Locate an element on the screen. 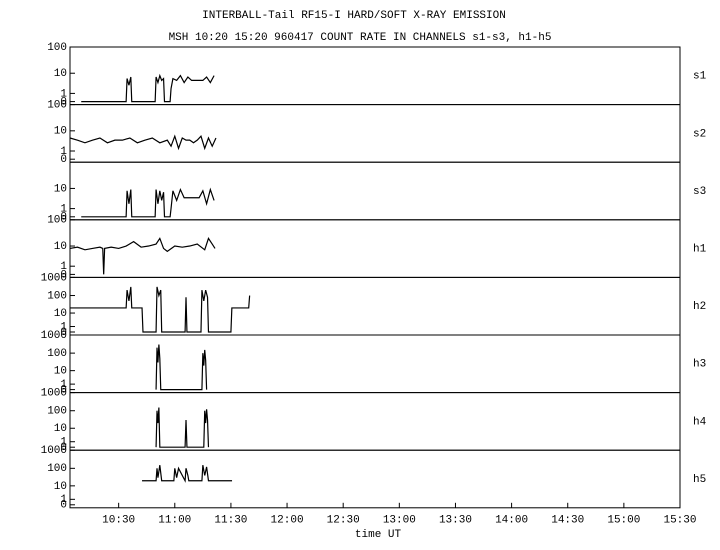 Image resolution: width=720 pixels, height=550 pixels. x-tick-label: 14:30 is located at coordinates (567, 521).